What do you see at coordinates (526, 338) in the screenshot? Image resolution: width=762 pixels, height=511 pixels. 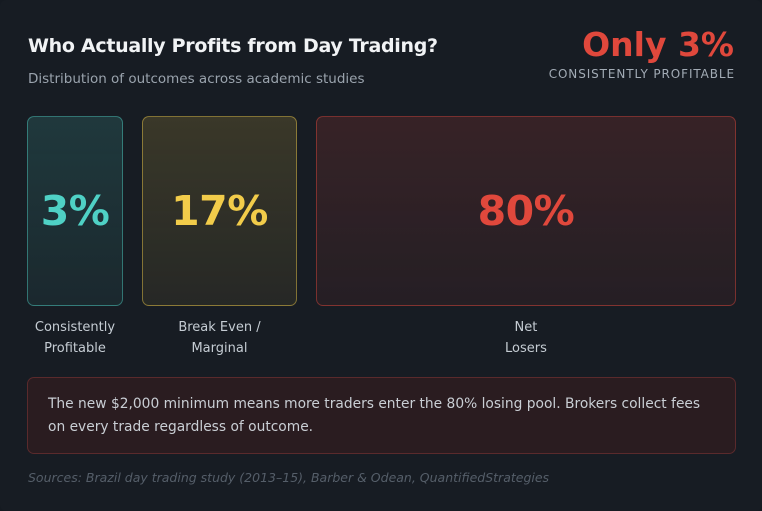 I see `outcome-category-label: Net Losers` at bounding box center [526, 338].